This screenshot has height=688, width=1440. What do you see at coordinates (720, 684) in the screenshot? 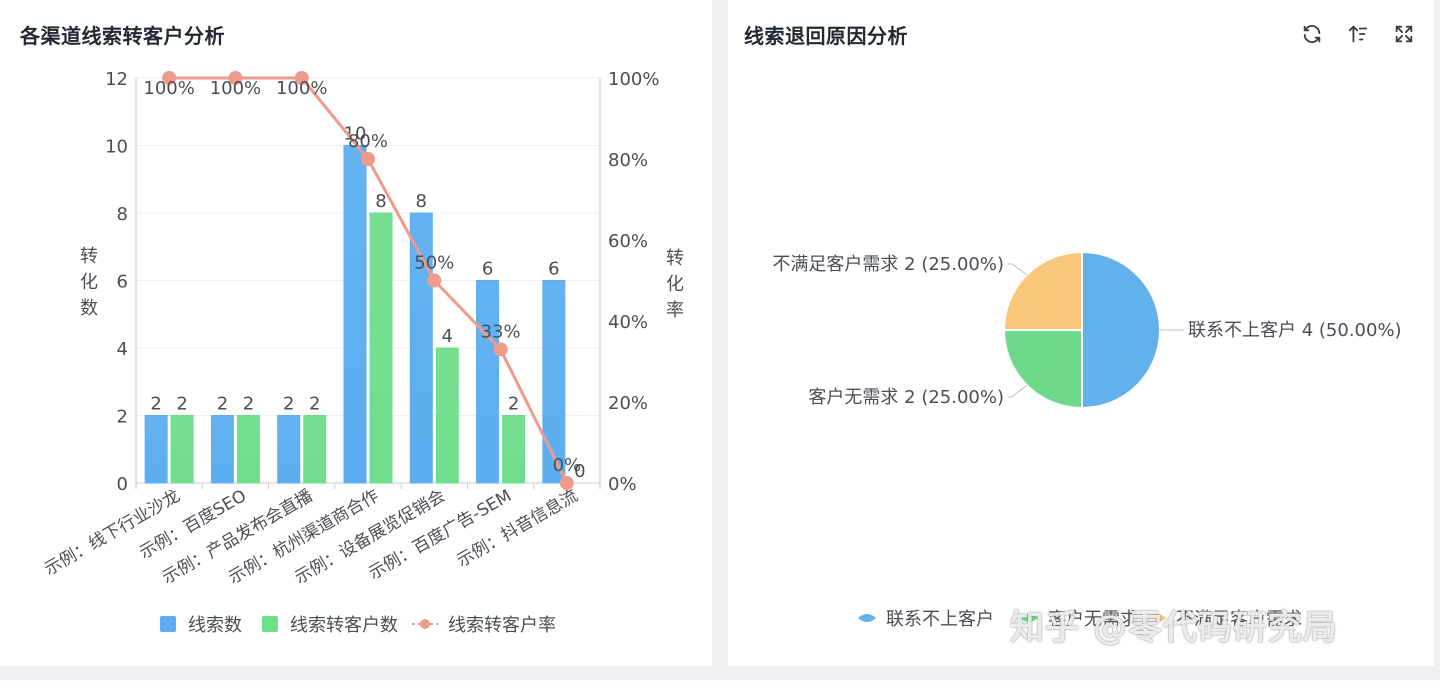
I see `next-card-edge` at bounding box center [720, 684].